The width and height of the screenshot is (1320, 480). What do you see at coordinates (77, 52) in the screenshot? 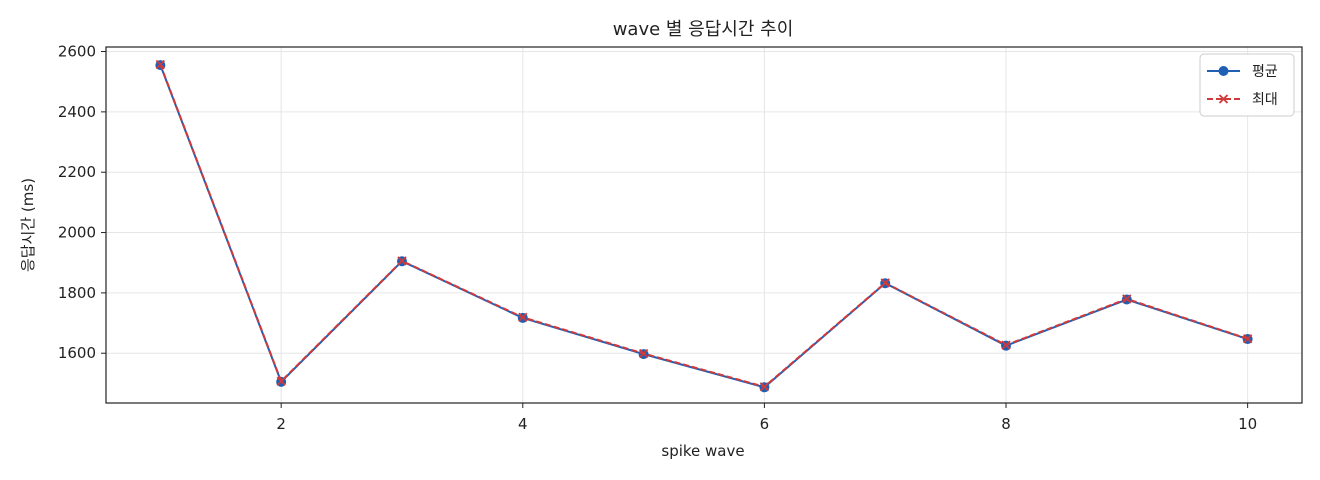
I see `y-tick-label: 2600` at bounding box center [77, 52].